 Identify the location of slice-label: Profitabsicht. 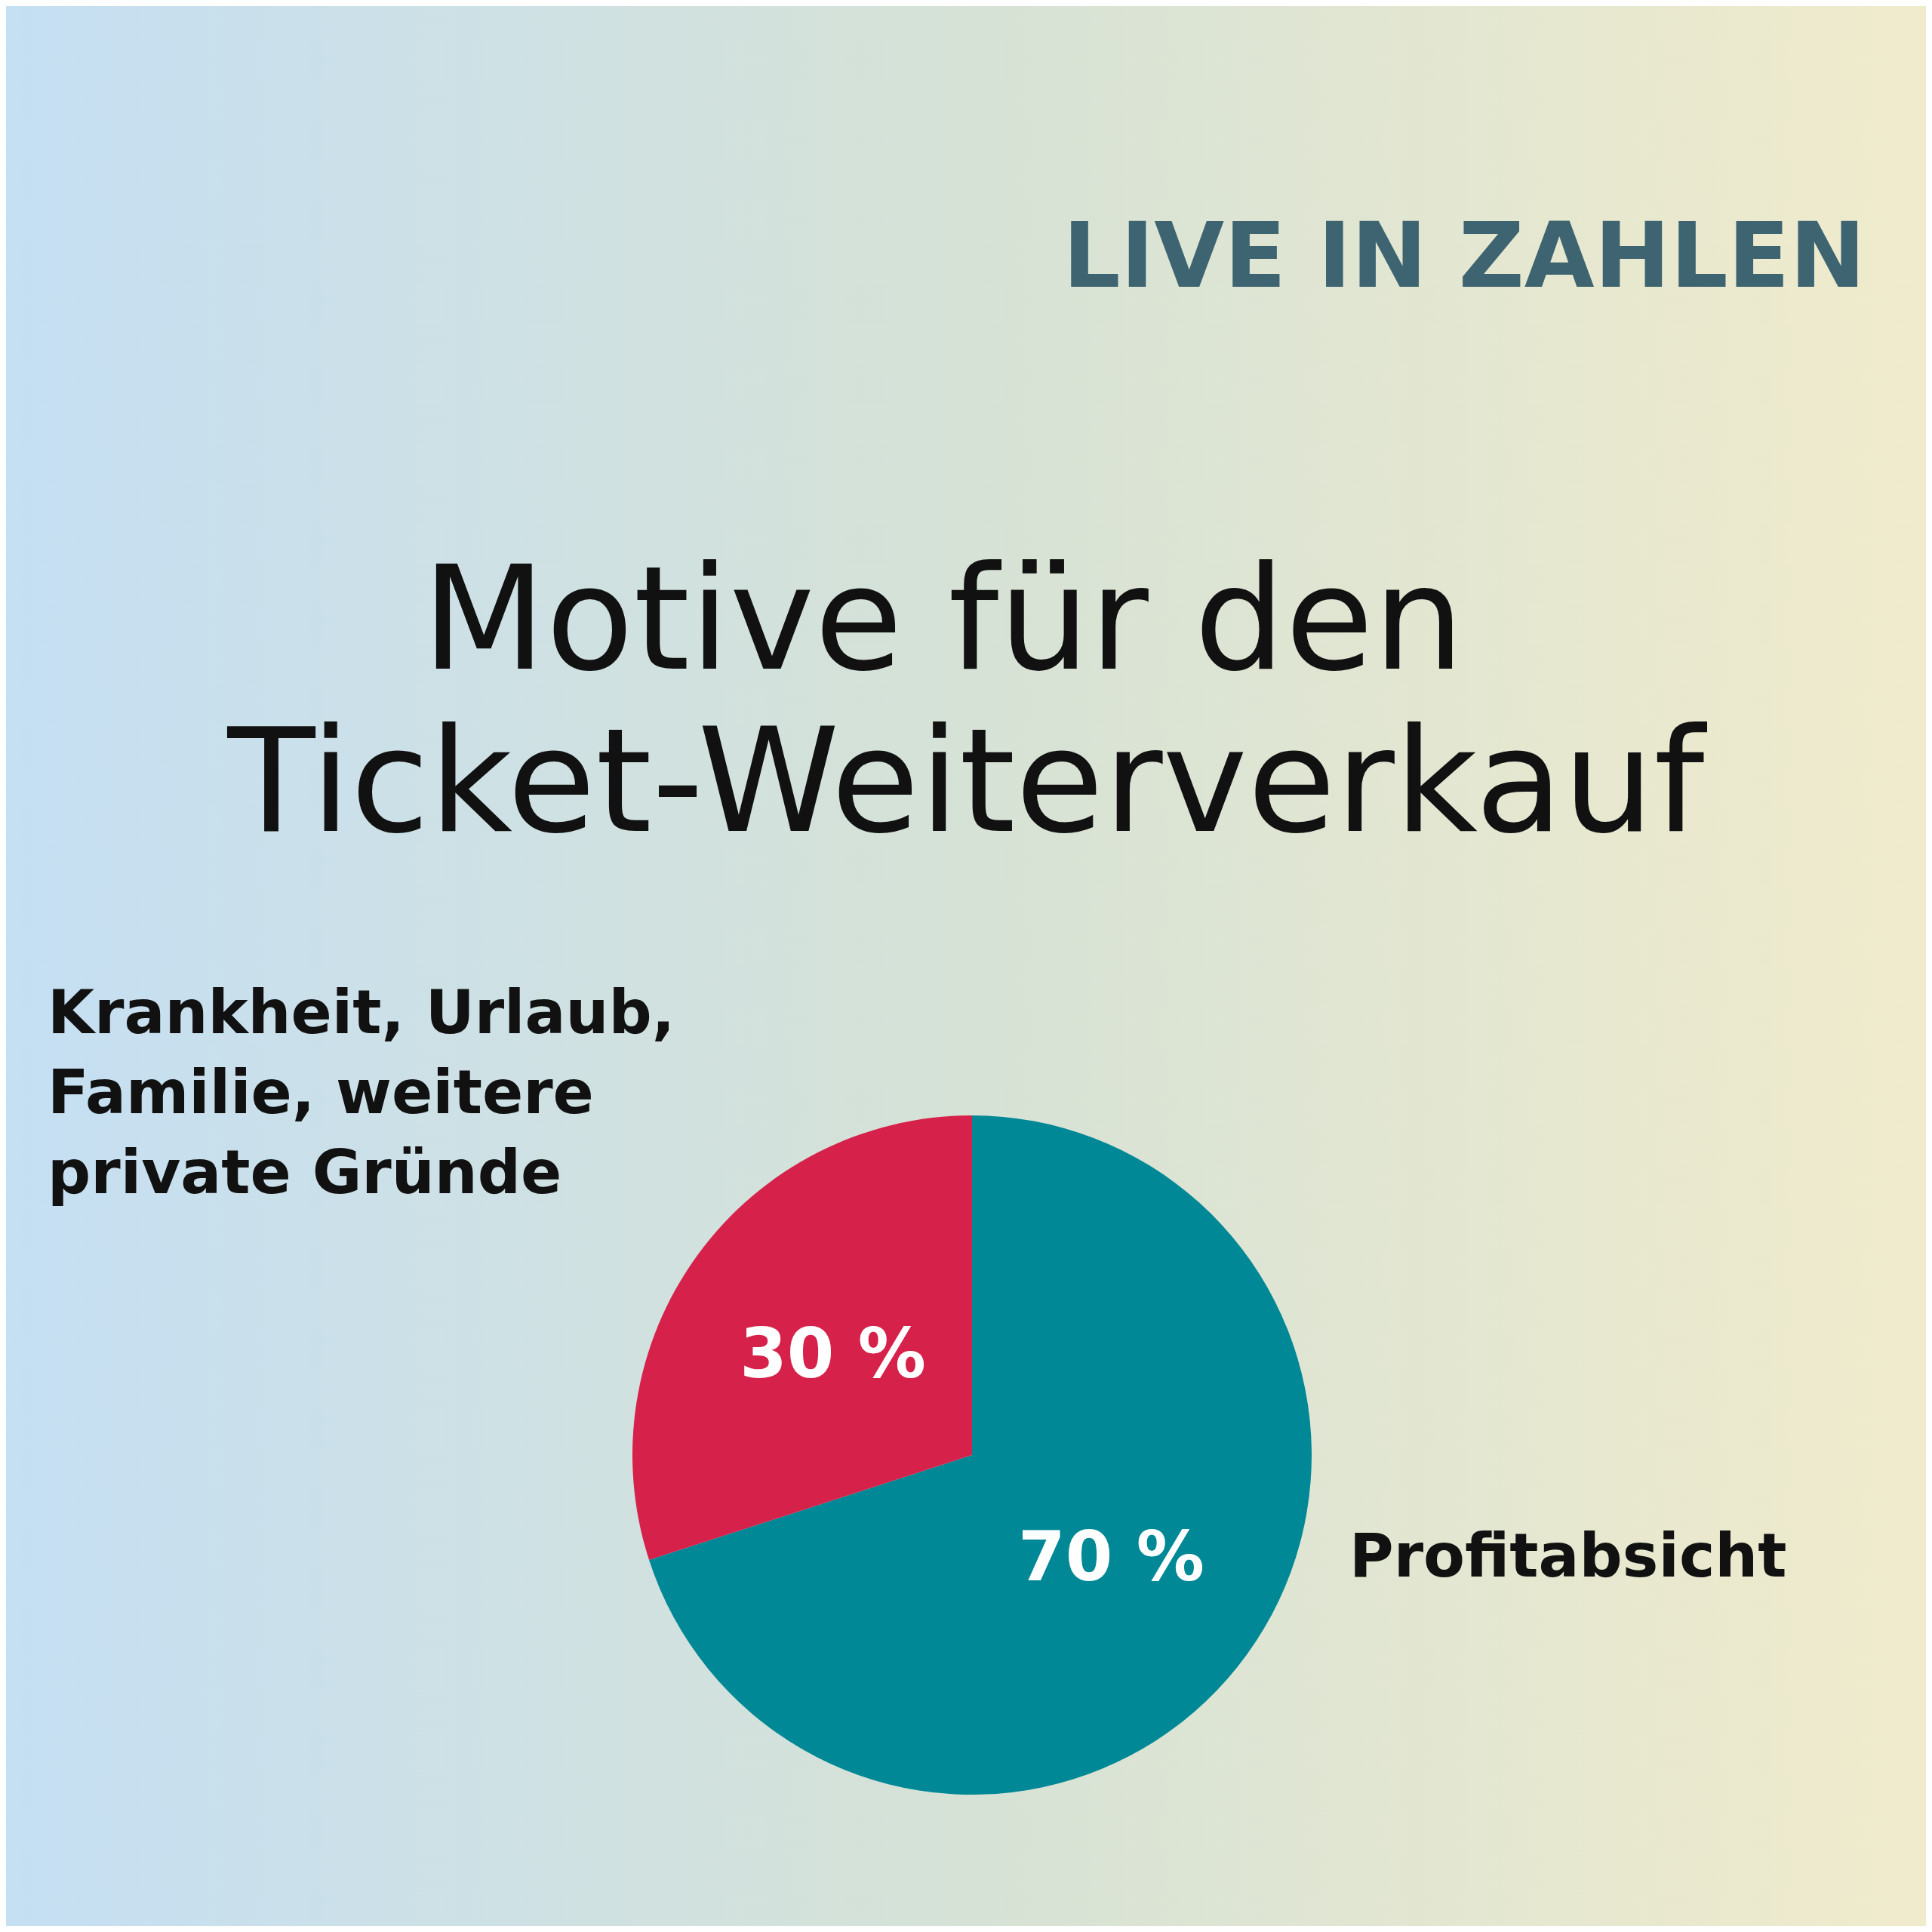
(1568, 1555).